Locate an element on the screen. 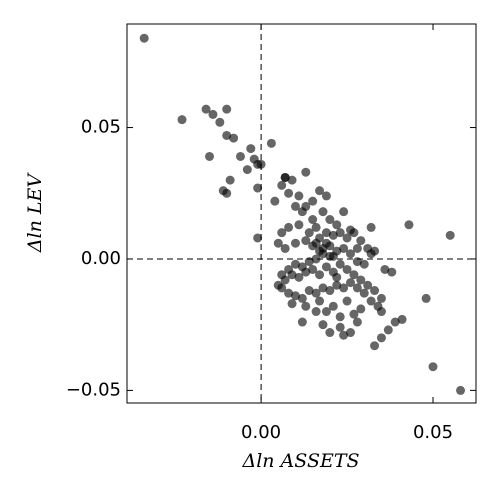 Image resolution: width=500 pixels, height=500 pixels. x-tick-label: 0.05 is located at coordinates (433, 432).